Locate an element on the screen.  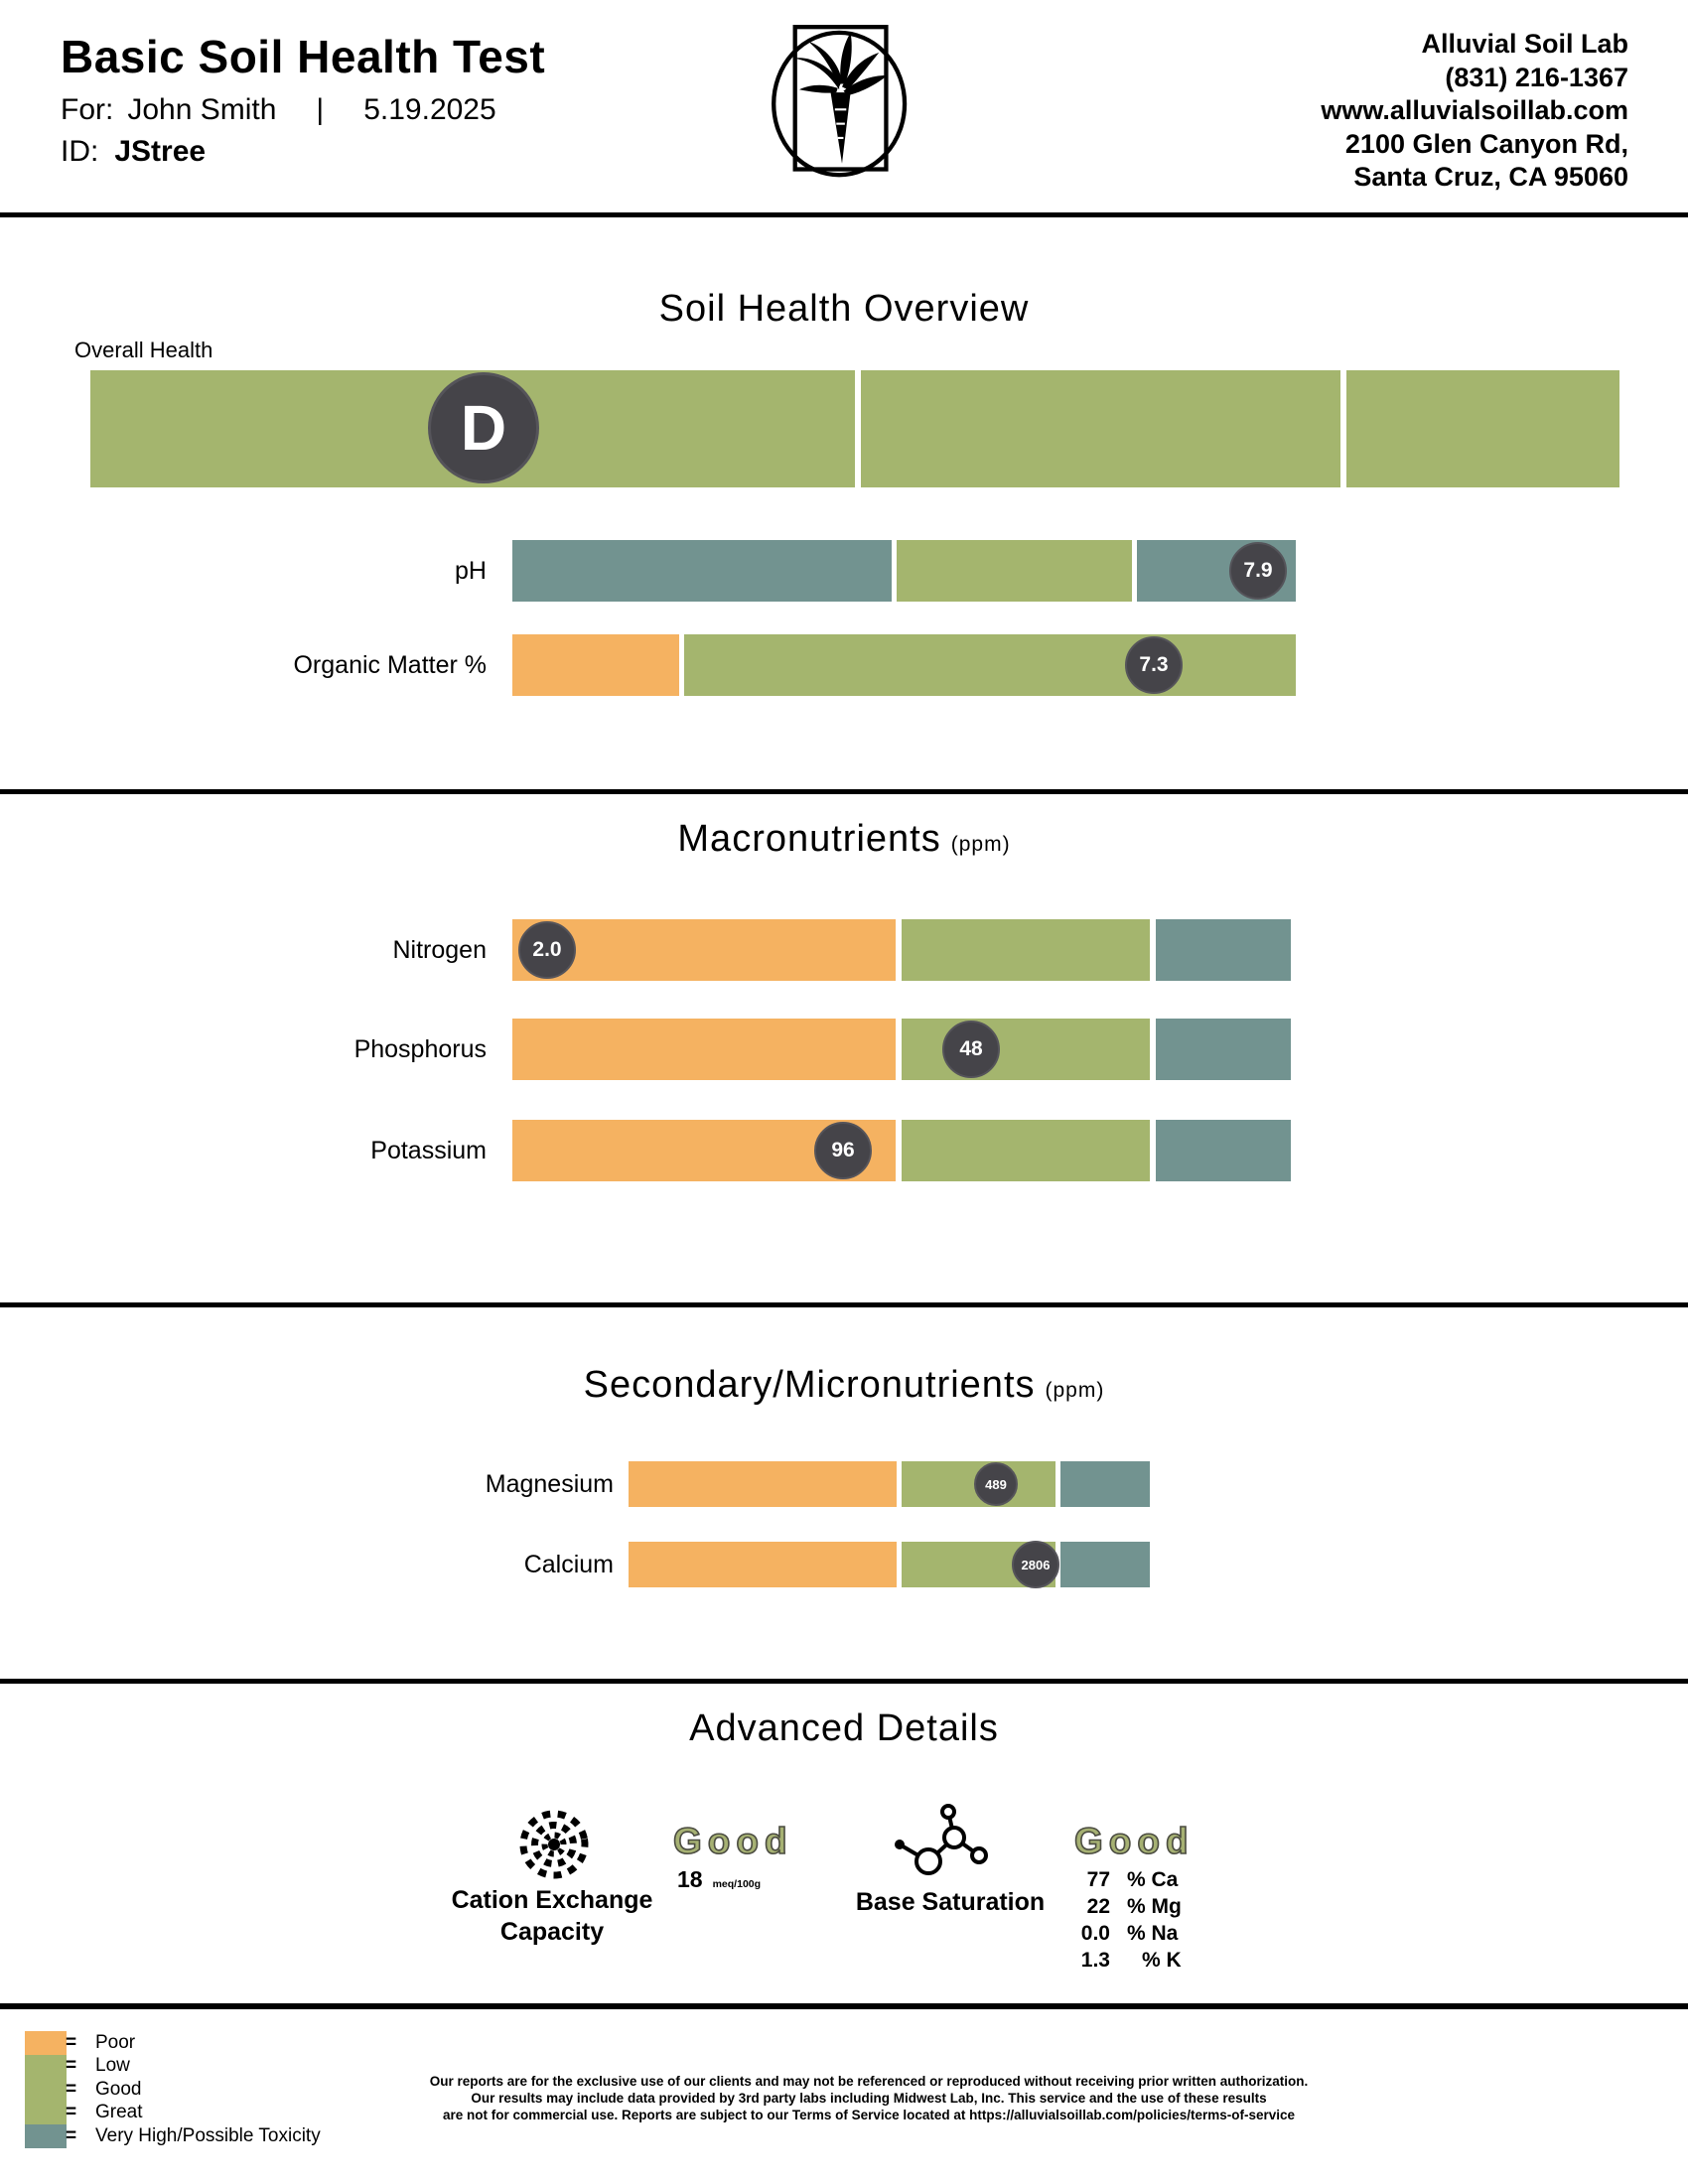
nitrogen-value-badge: 2.0 is located at coordinates (547, 950).